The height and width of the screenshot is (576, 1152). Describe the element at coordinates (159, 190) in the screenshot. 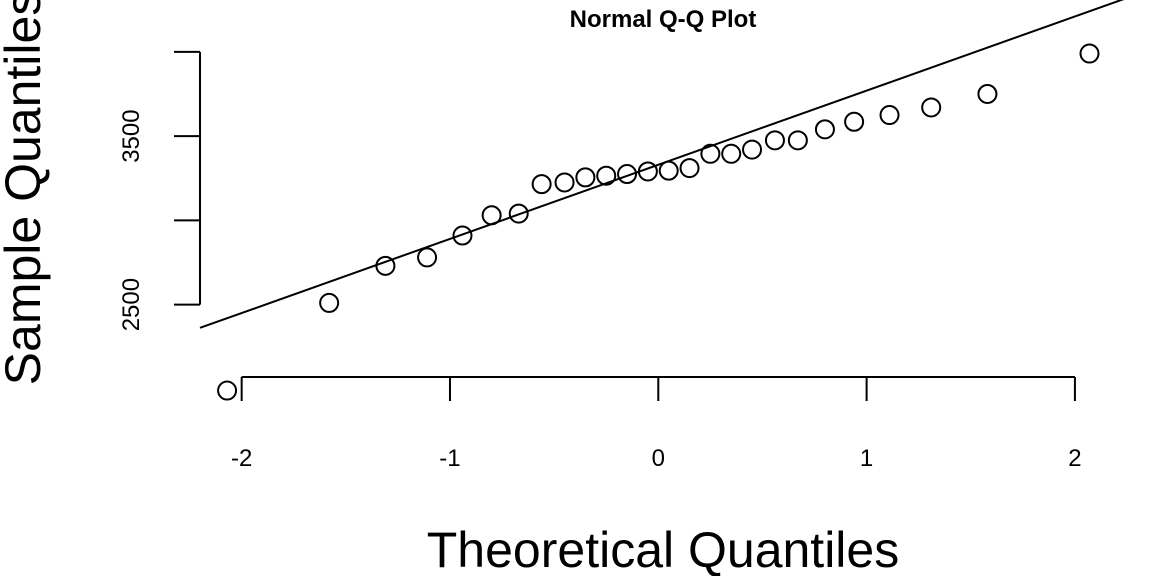

I see `y-axis: 2500 3500` at that location.